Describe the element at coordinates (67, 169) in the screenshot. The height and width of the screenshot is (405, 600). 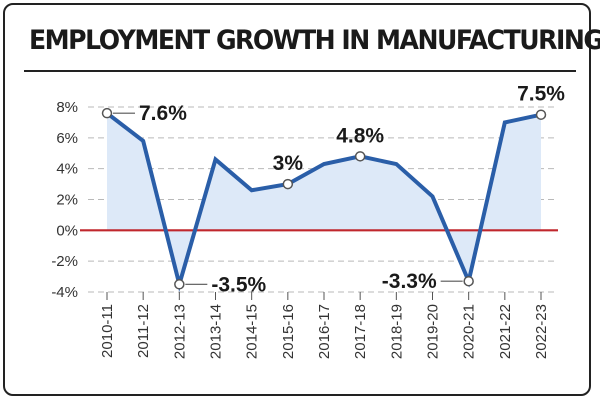
I see `y-tick-label: 4%` at that location.